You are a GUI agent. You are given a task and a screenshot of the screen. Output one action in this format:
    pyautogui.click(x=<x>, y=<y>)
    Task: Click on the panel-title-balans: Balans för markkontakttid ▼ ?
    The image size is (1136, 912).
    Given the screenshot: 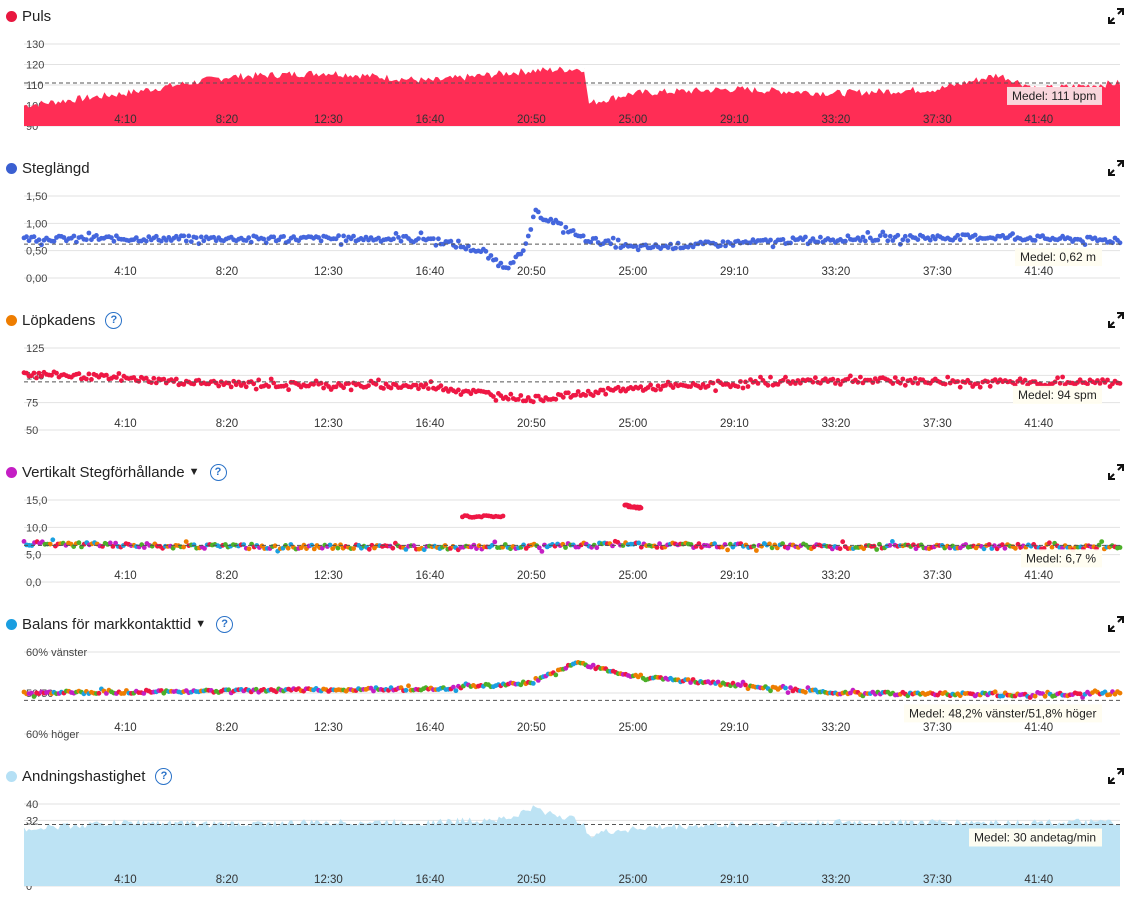 What is the action you would take?
    pyautogui.click(x=119, y=624)
    